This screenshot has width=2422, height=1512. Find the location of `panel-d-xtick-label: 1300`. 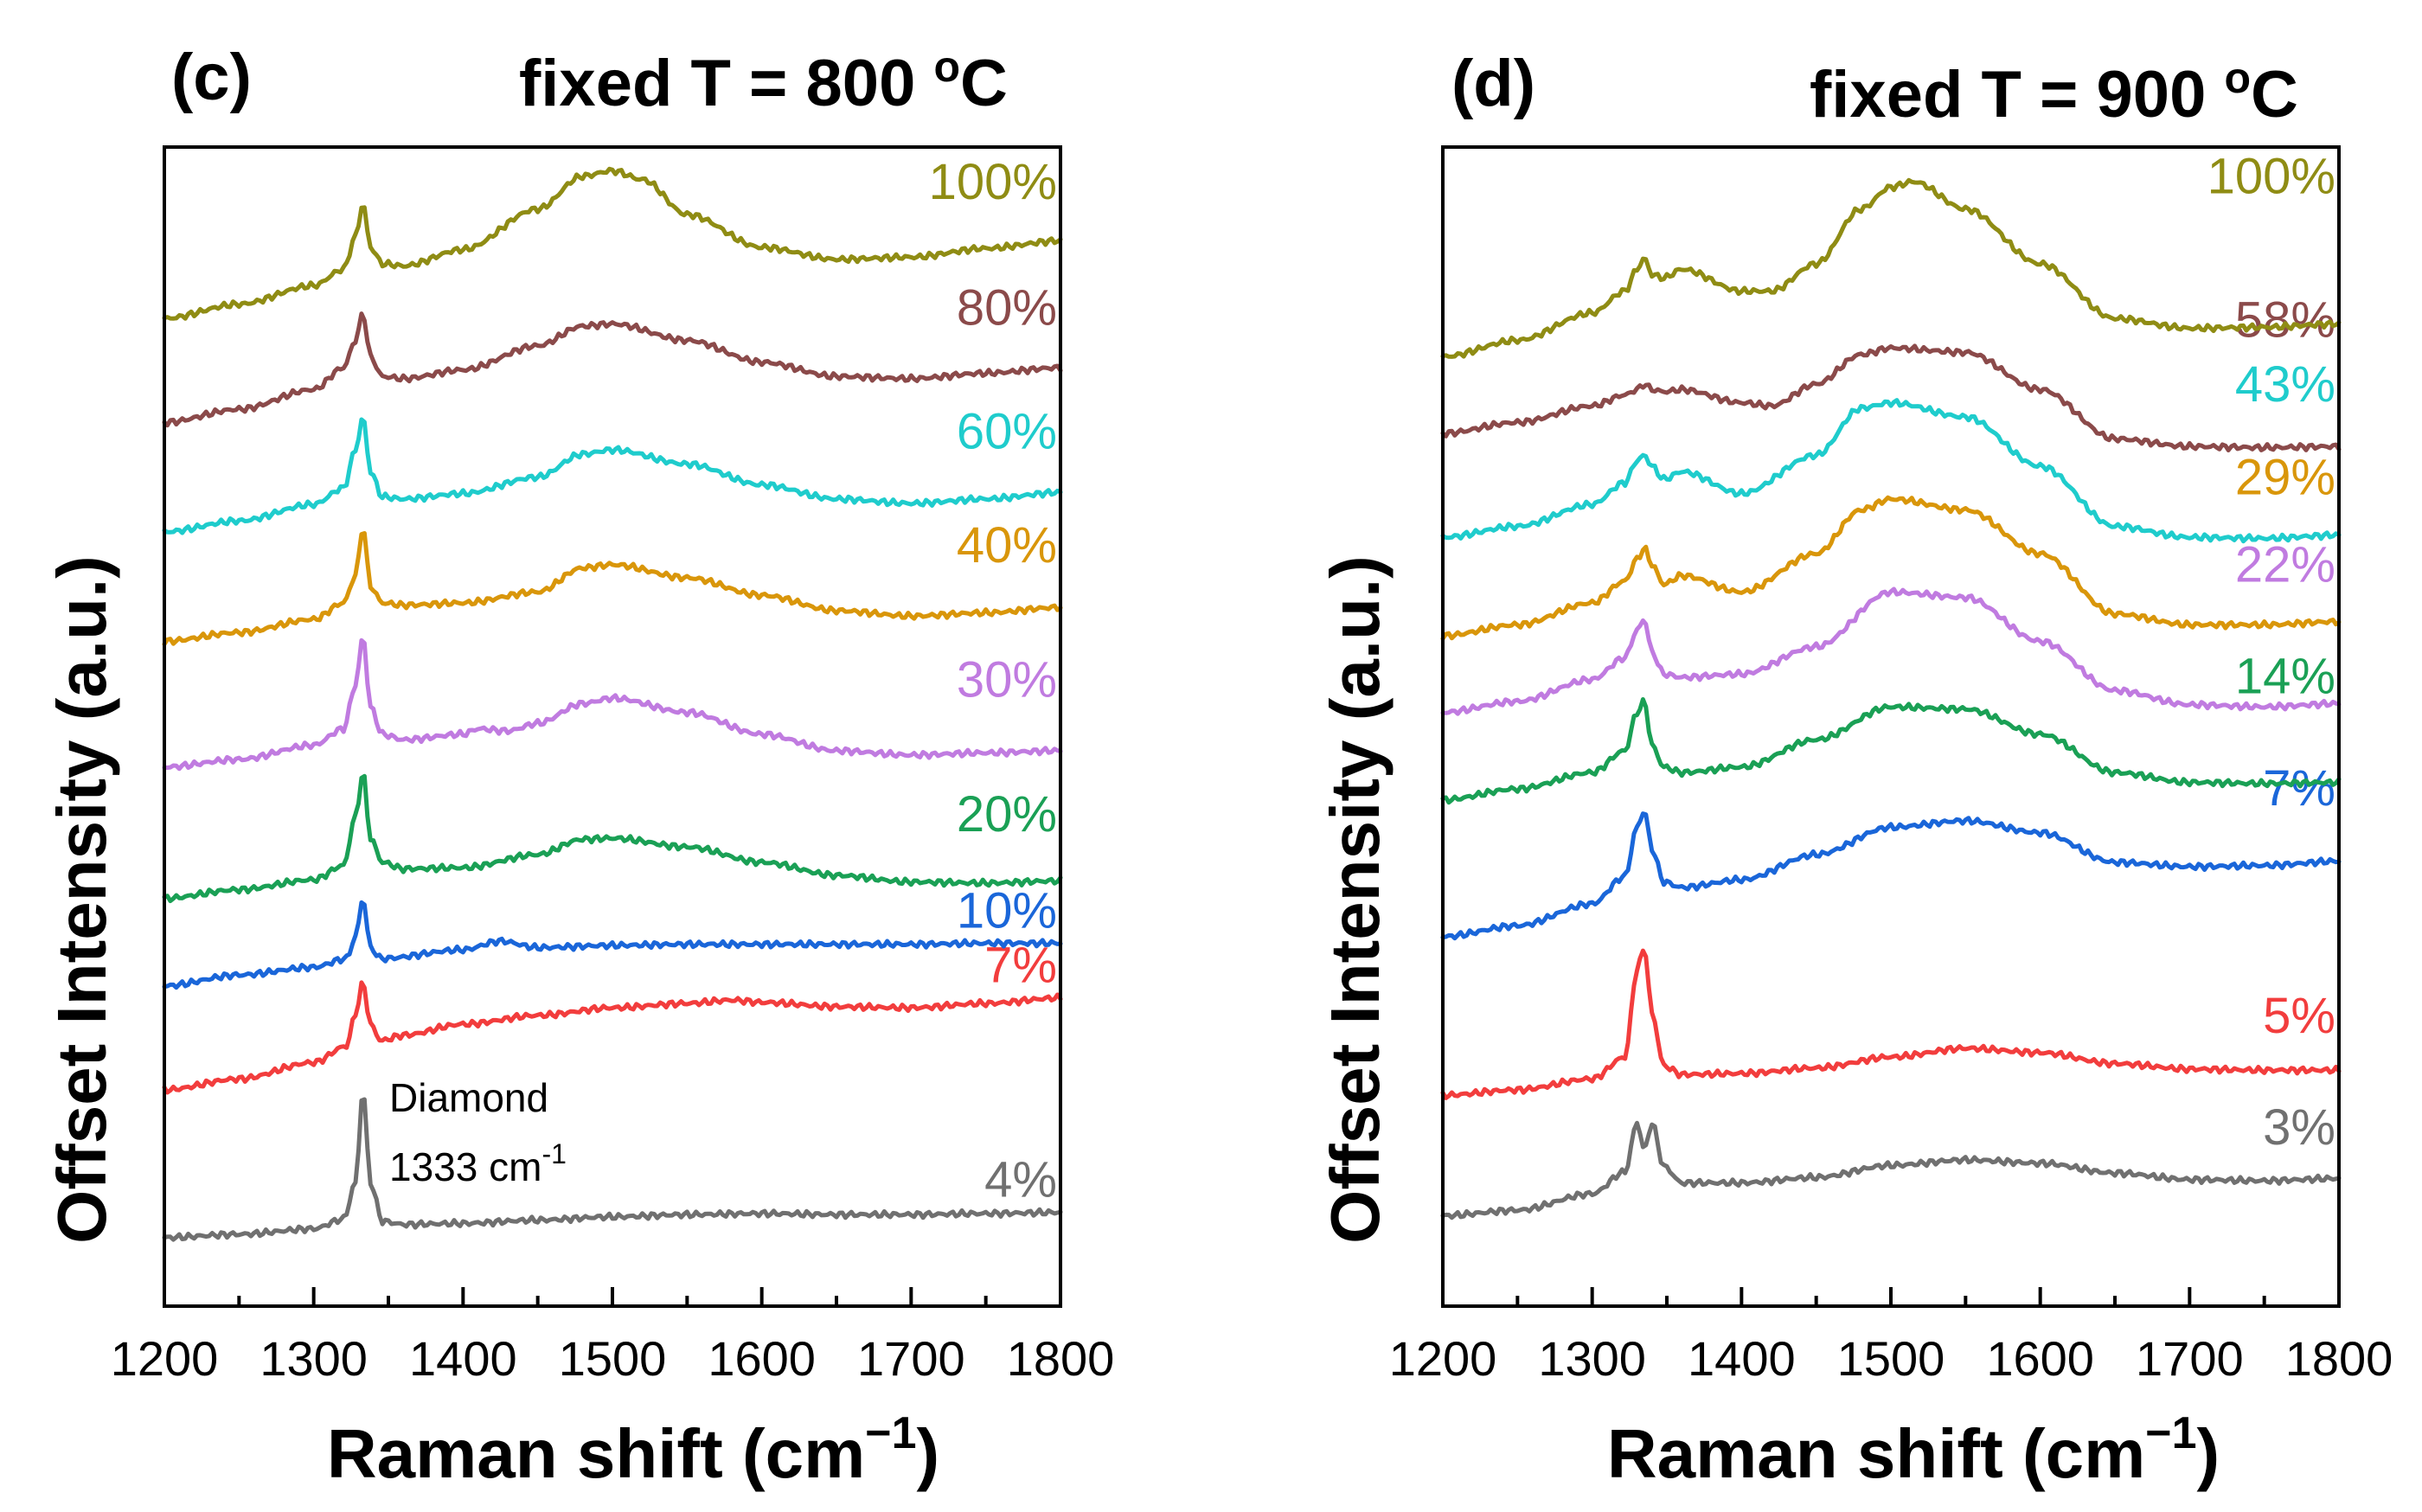

panel-d-xtick-label: 1300 is located at coordinates (1592, 1358).